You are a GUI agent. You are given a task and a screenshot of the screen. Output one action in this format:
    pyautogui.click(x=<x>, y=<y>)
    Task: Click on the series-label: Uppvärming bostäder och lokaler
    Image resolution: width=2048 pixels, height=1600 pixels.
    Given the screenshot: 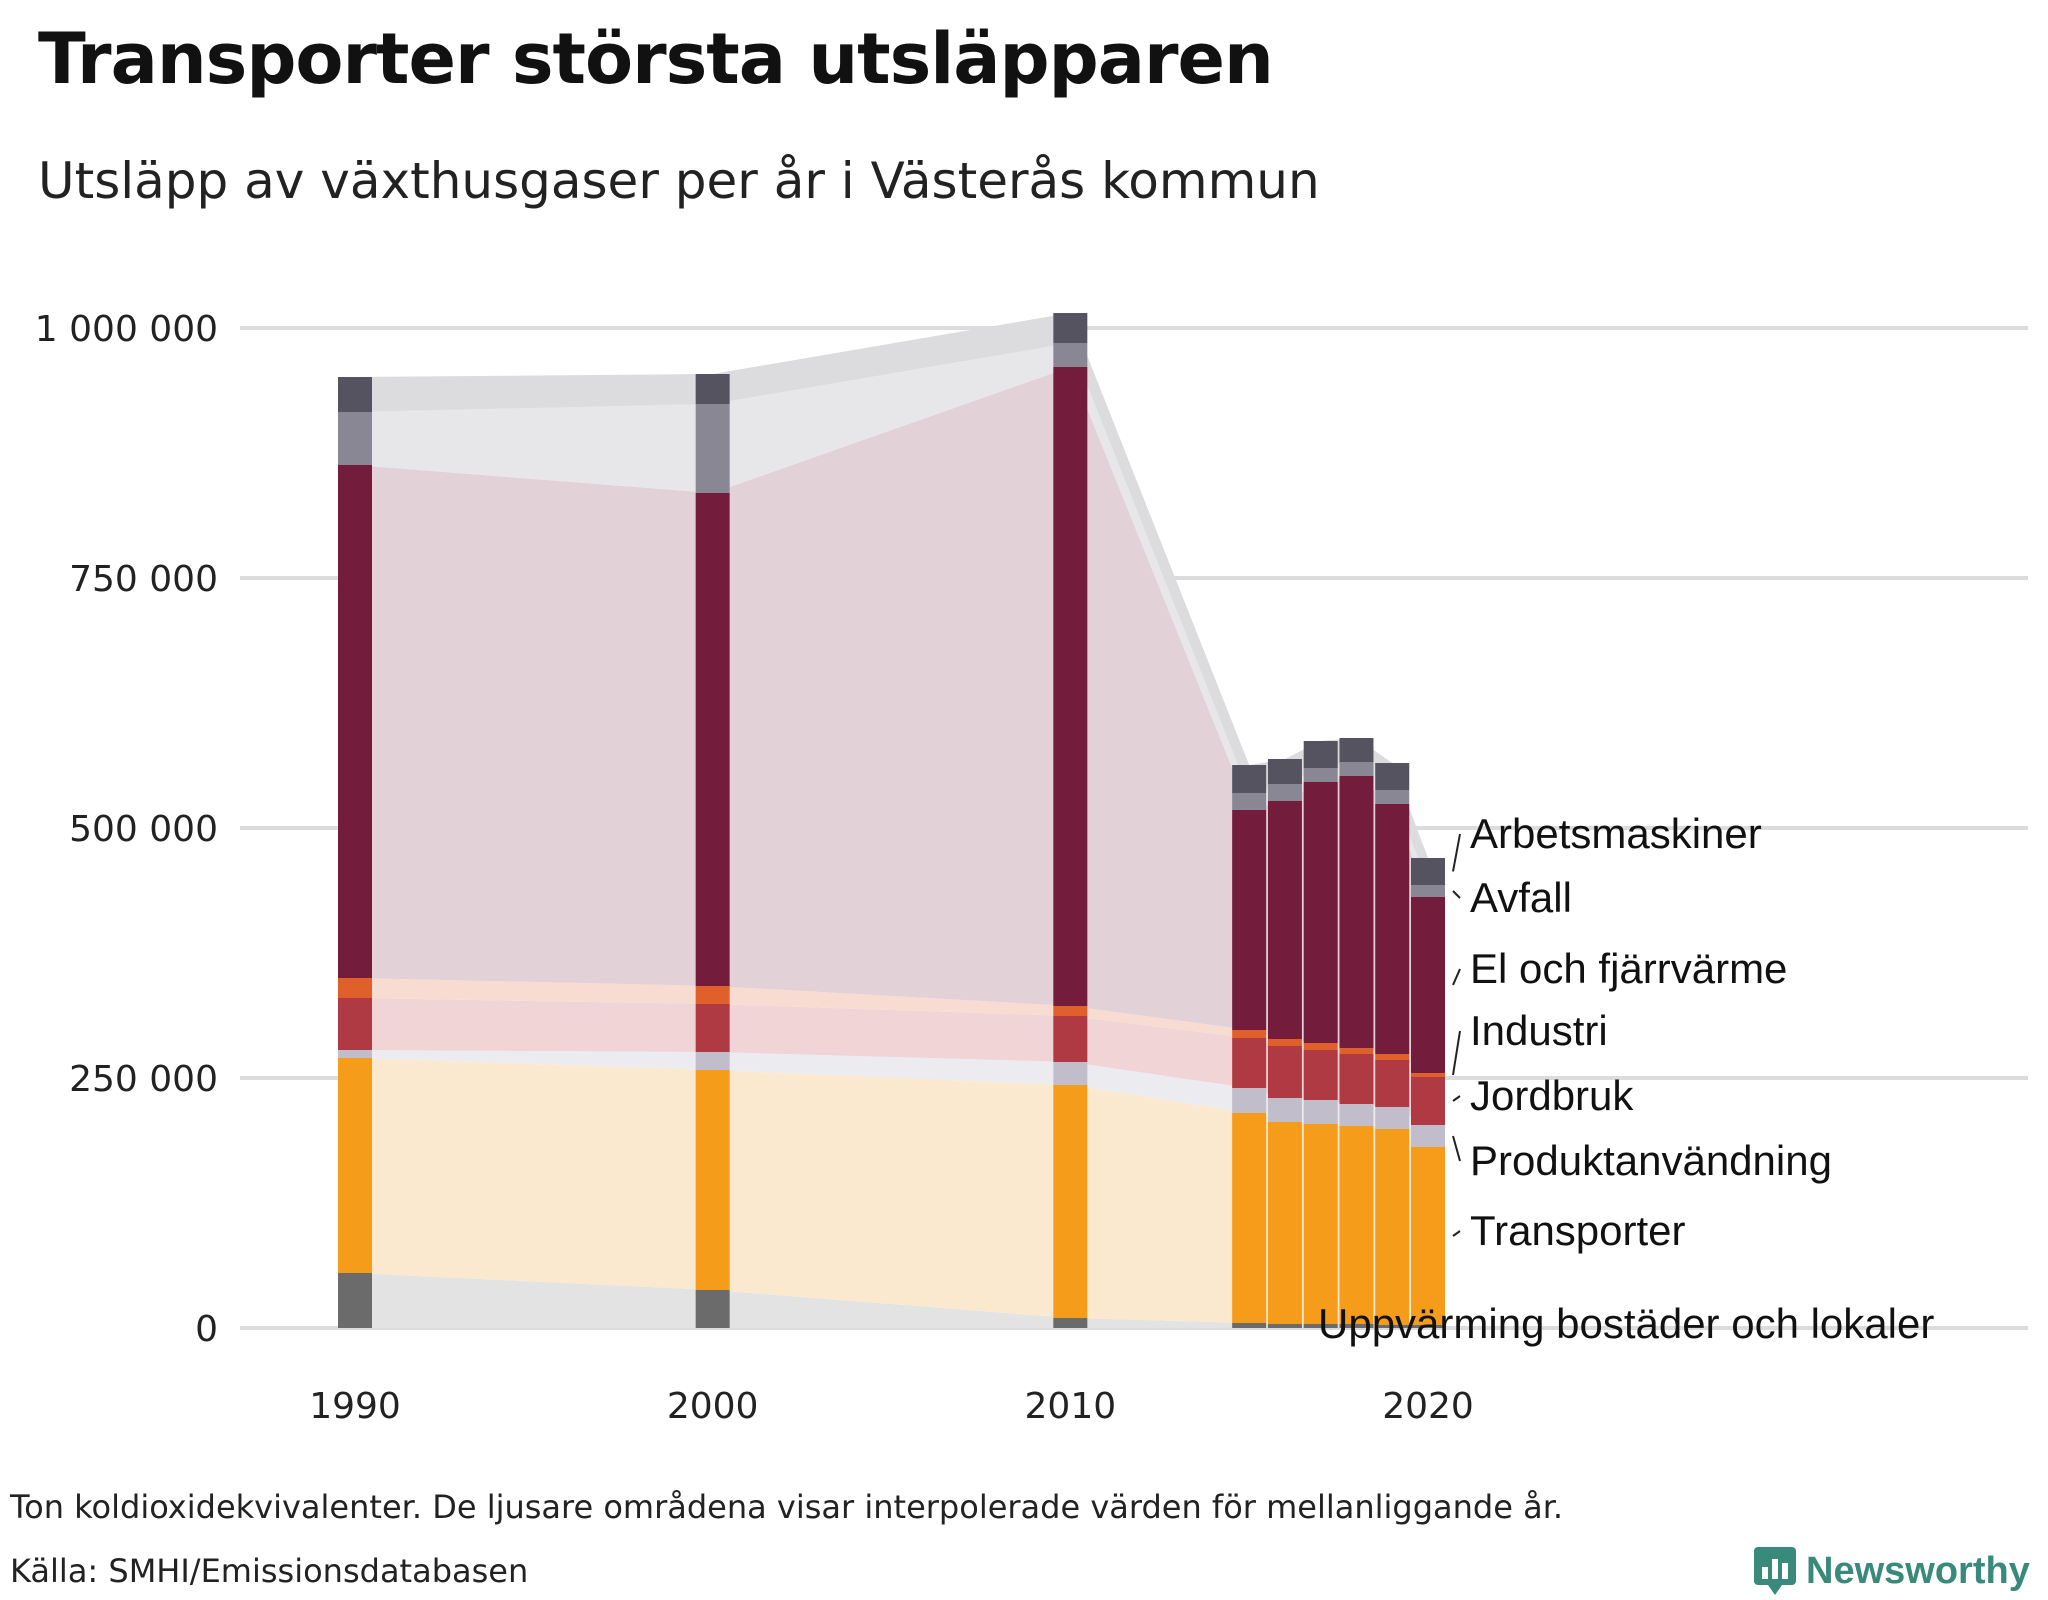 What is the action you would take?
    pyautogui.click(x=1626, y=1323)
    